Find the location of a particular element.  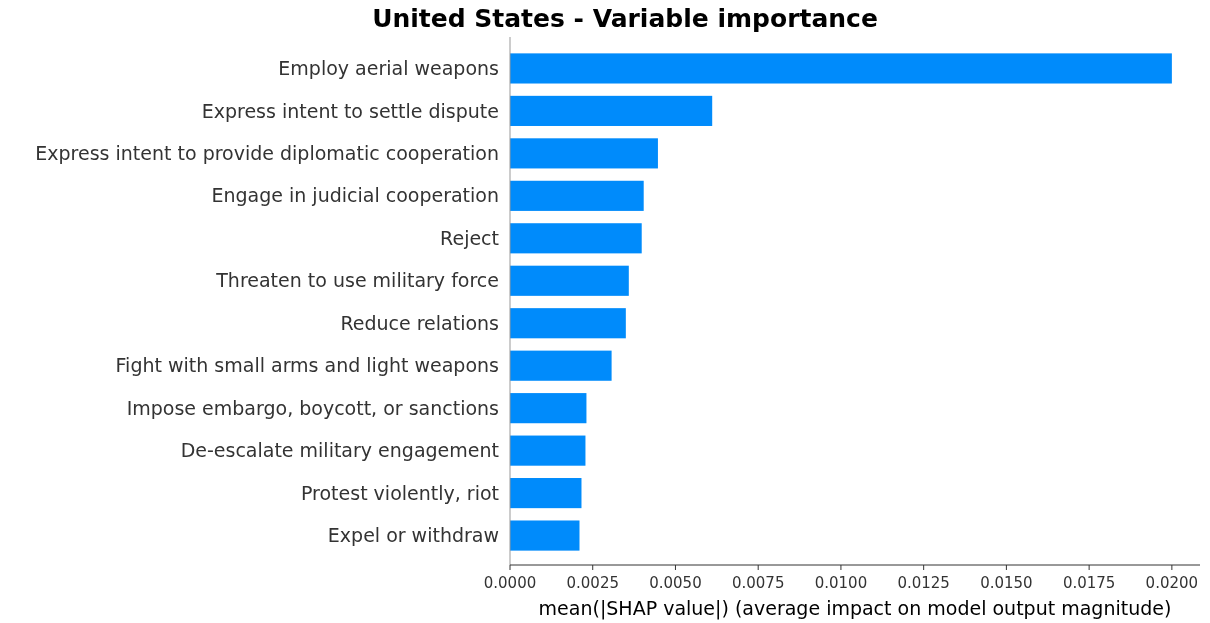

y-tick-label: Engage in judicial cooperation is located at coordinates (355, 195).